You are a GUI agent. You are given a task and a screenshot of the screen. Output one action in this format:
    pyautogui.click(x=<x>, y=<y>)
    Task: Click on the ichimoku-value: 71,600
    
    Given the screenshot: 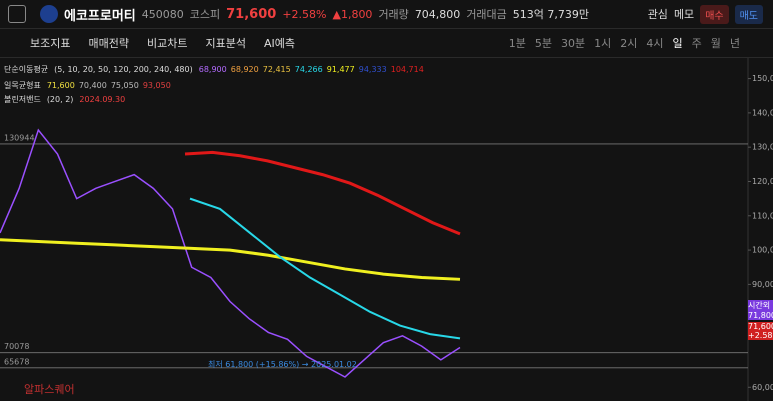 What is the action you would take?
    pyautogui.click(x=60, y=85)
    